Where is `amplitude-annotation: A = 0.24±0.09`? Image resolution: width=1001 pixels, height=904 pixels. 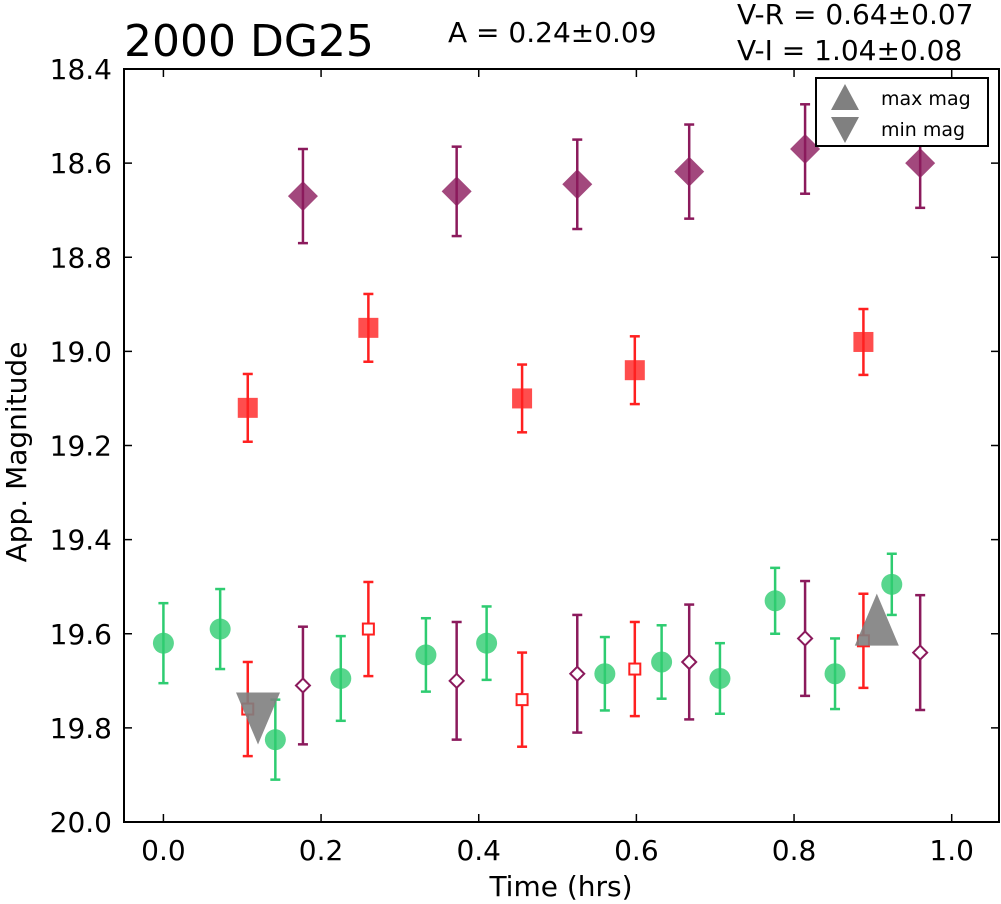
amplitude-annotation: A = 0.24±0.09 is located at coordinates (552, 32).